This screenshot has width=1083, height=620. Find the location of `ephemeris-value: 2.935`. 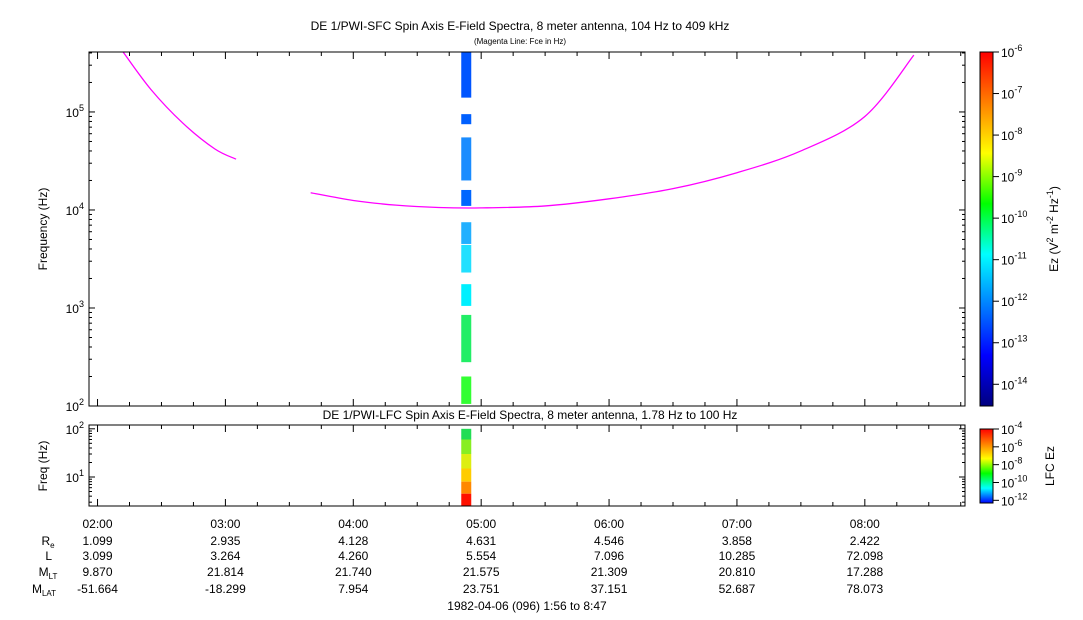

ephemeris-value: 2.935 is located at coordinates (225, 541).